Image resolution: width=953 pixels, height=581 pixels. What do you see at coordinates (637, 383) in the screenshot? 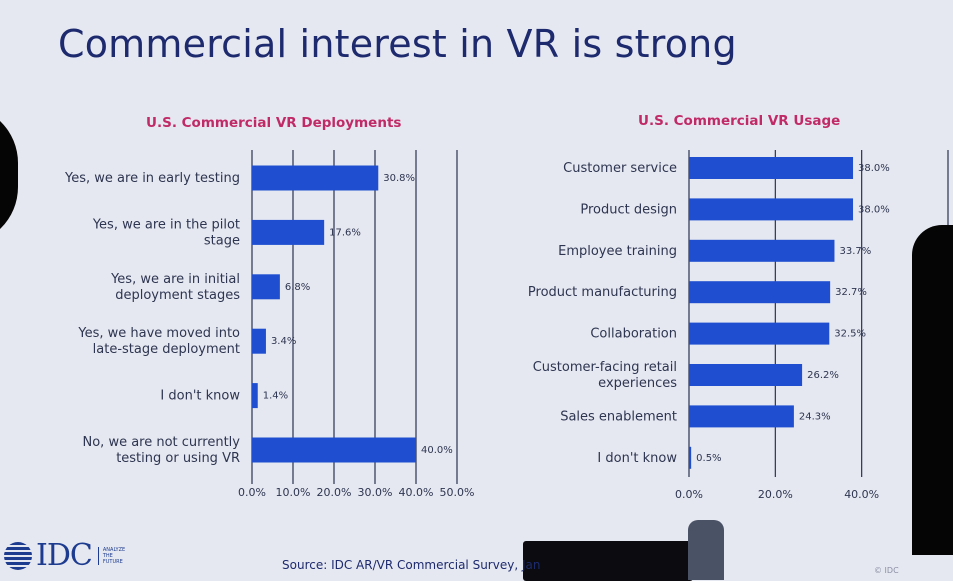
I see `category-label: experiences` at bounding box center [637, 383].